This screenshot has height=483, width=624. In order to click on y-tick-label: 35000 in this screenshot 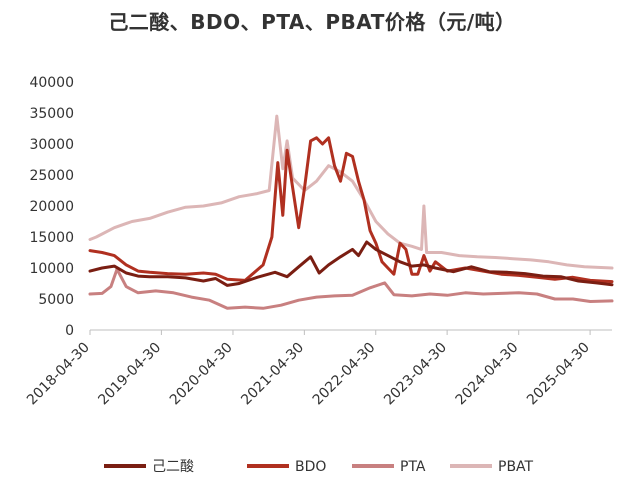, I will do `click(51, 114)`.